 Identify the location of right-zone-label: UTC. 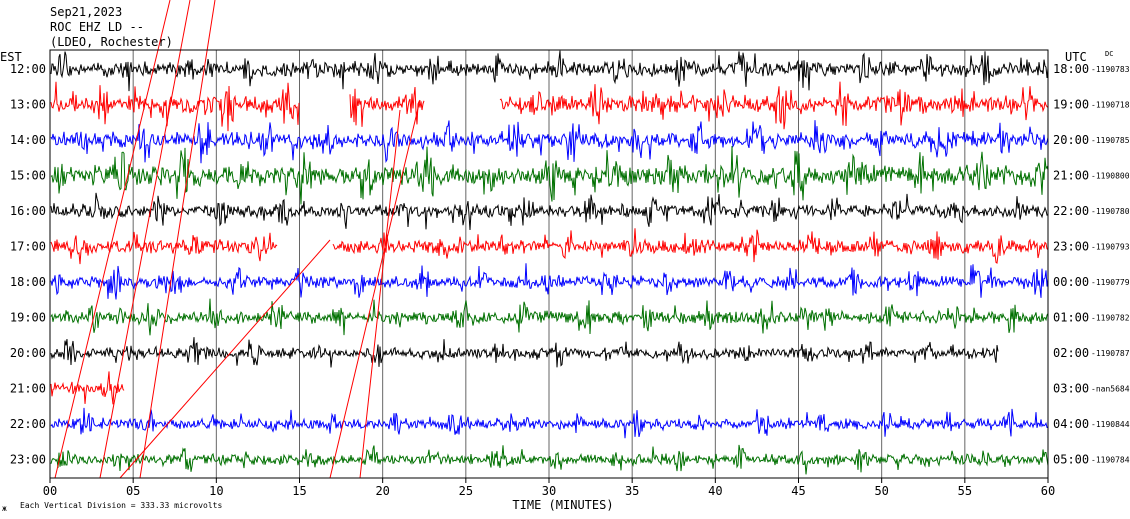
(1076, 57).